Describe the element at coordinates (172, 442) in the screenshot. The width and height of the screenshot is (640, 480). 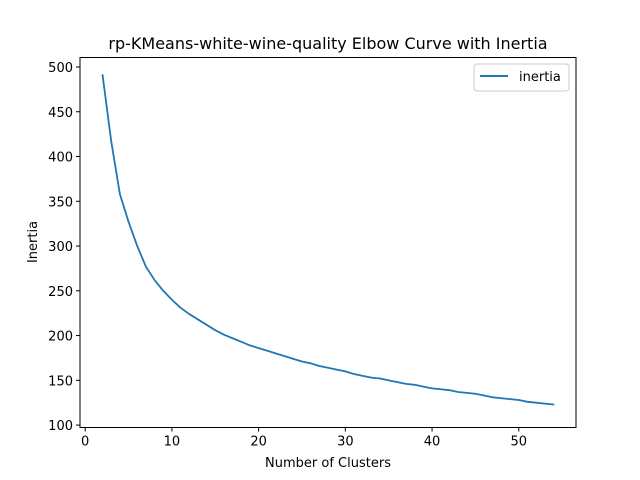
I see `x-tick-label: 10` at that location.